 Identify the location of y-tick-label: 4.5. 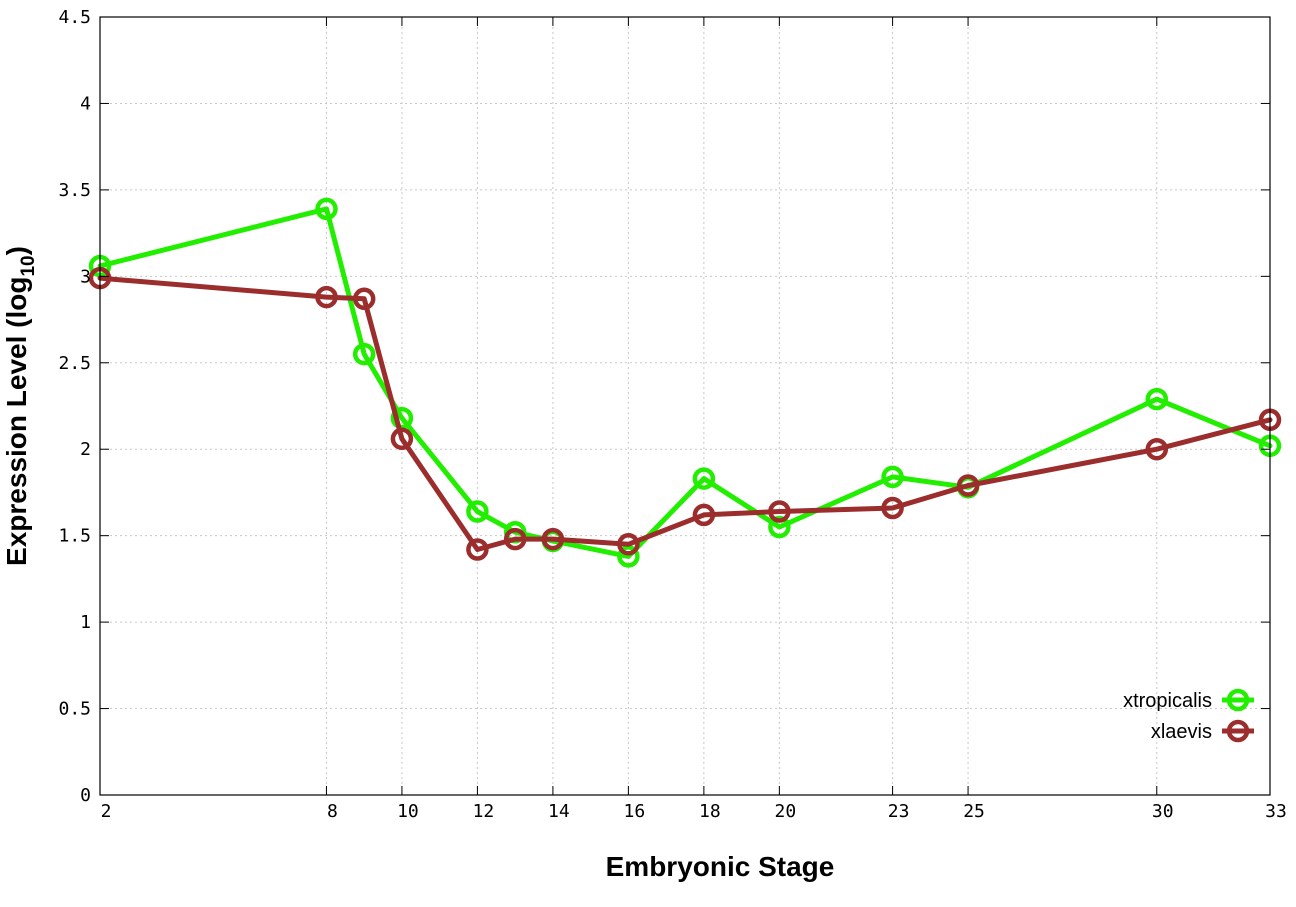
(74, 17).